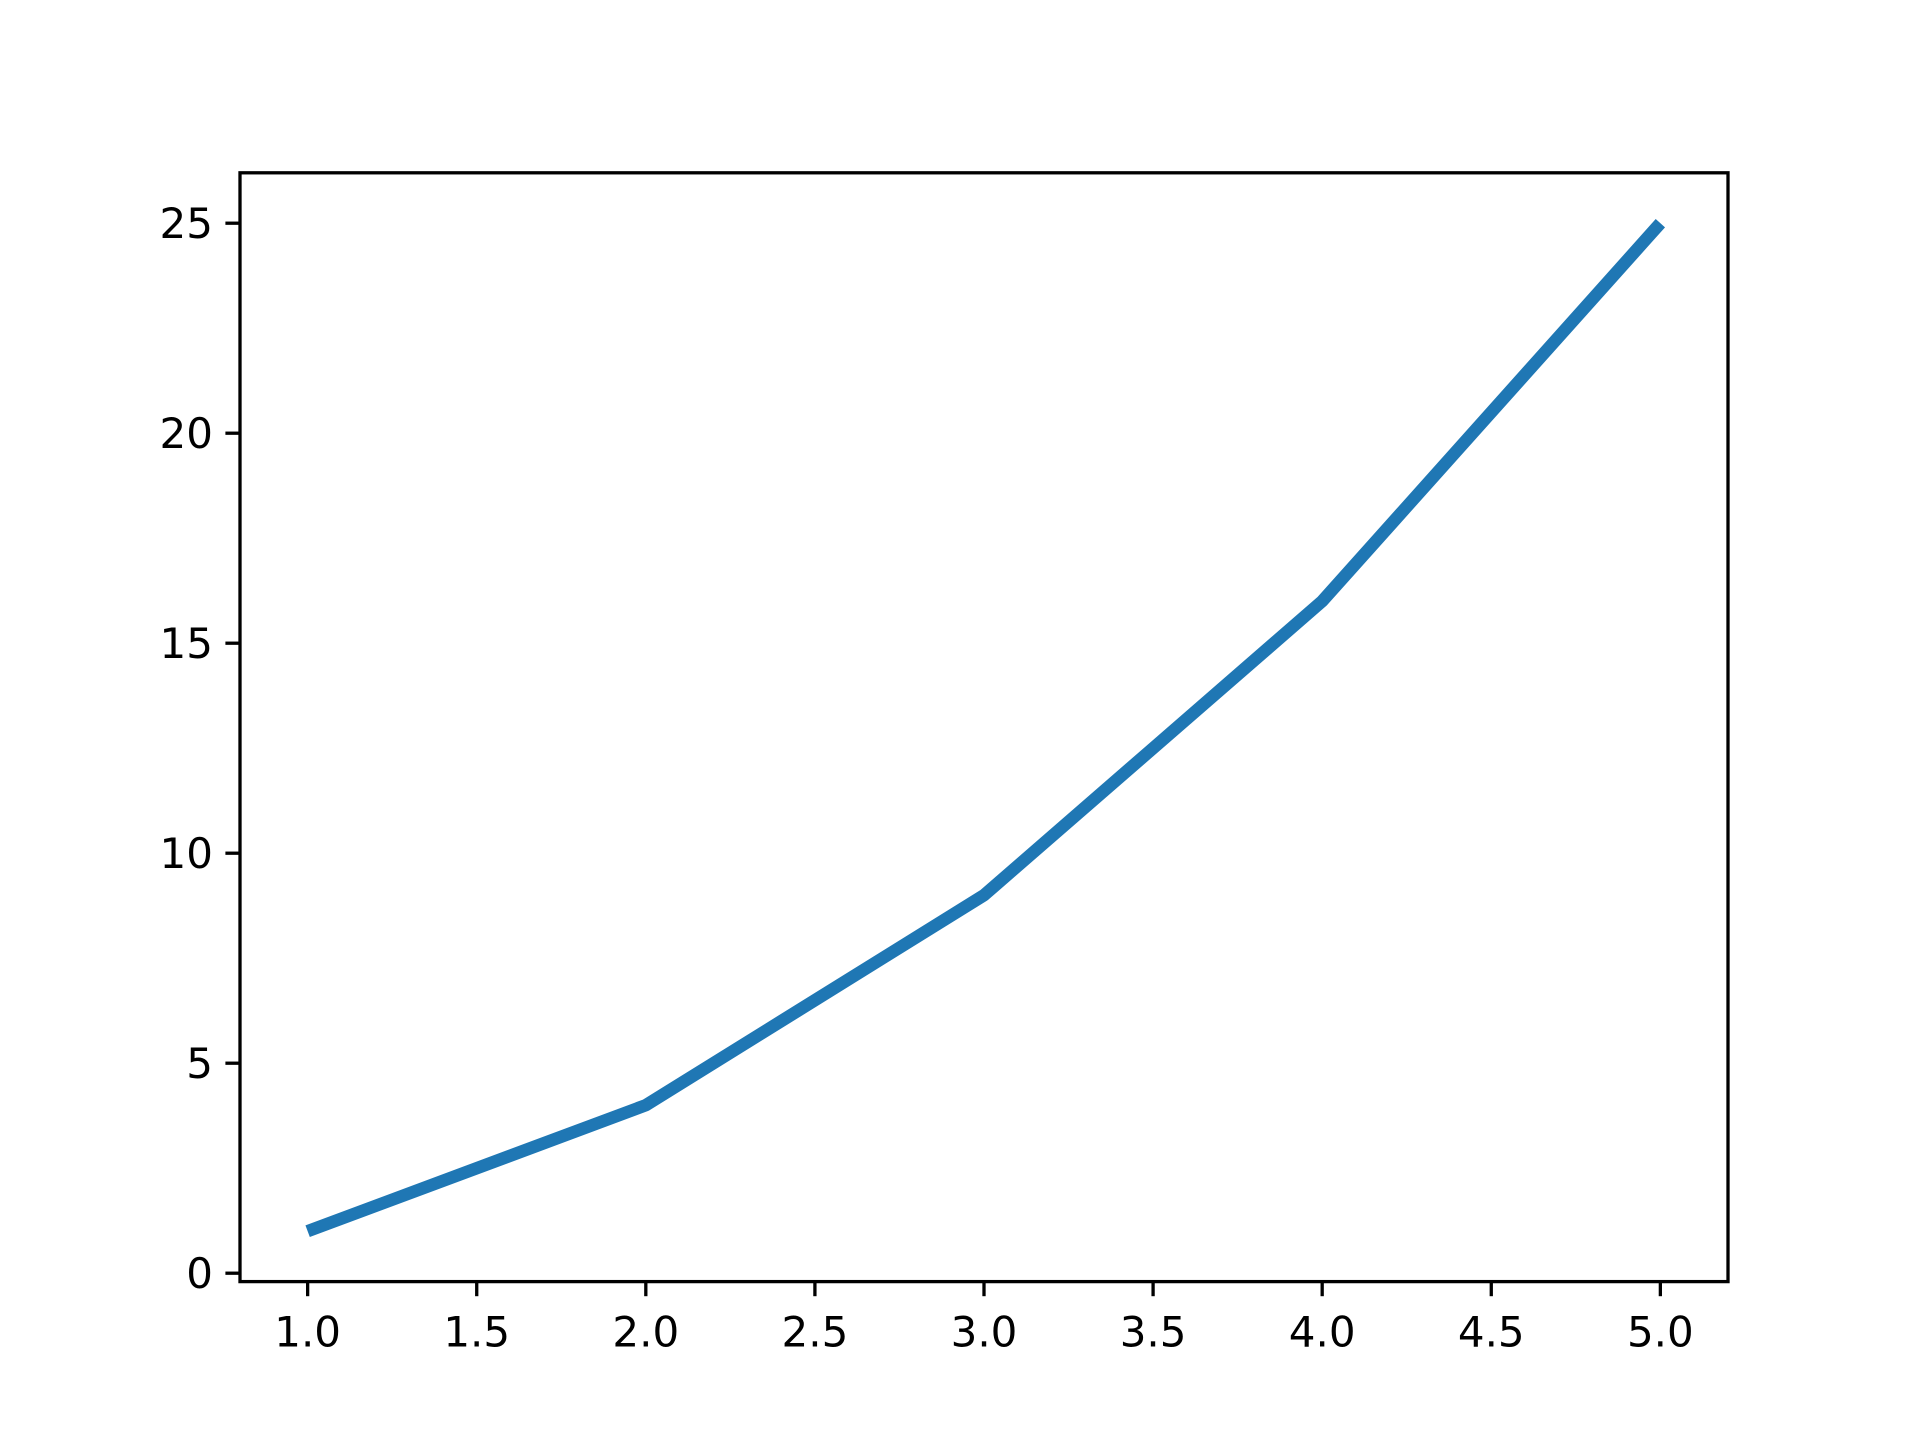  Describe the element at coordinates (199, 1063) in the screenshot. I see `y-tick-label: 5` at that location.